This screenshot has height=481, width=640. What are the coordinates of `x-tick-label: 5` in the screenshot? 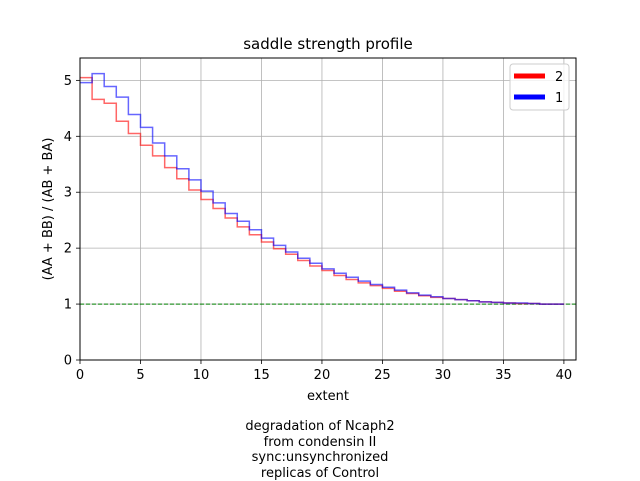 It's located at (140, 375).